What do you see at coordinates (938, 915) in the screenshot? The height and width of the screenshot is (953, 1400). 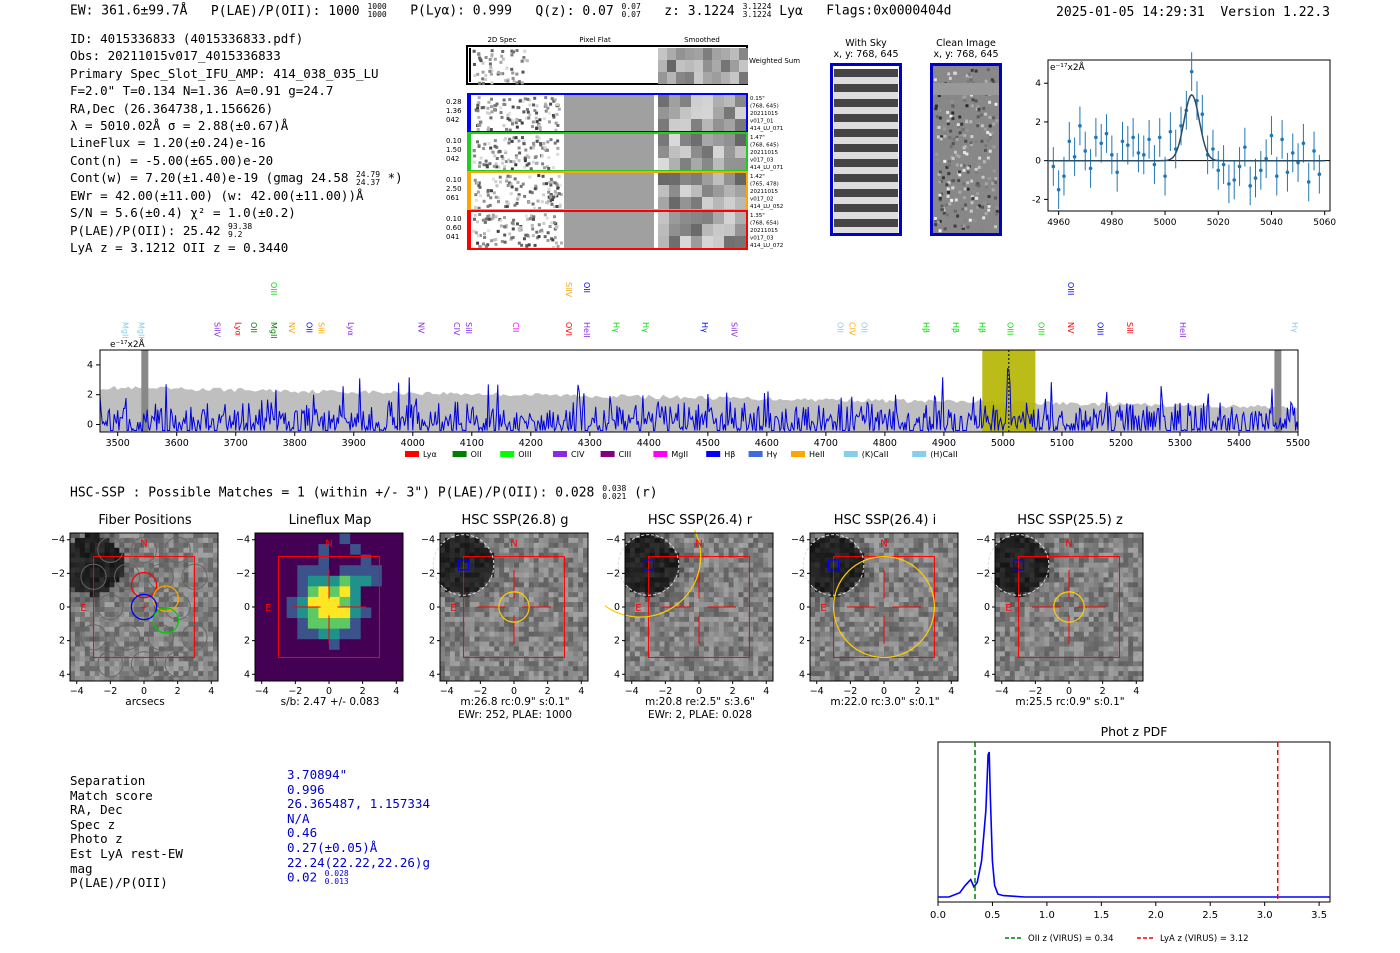 I see `pdf-xtick-label: 0.0` at bounding box center [938, 915].